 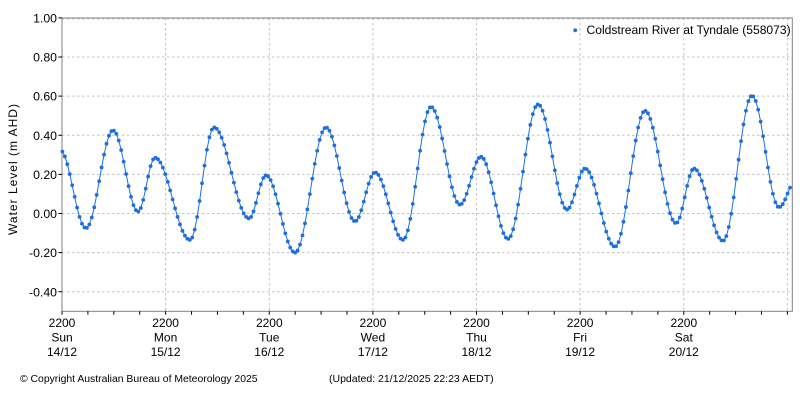 I want to click on svg-text: Wed, so click(x=373, y=338).